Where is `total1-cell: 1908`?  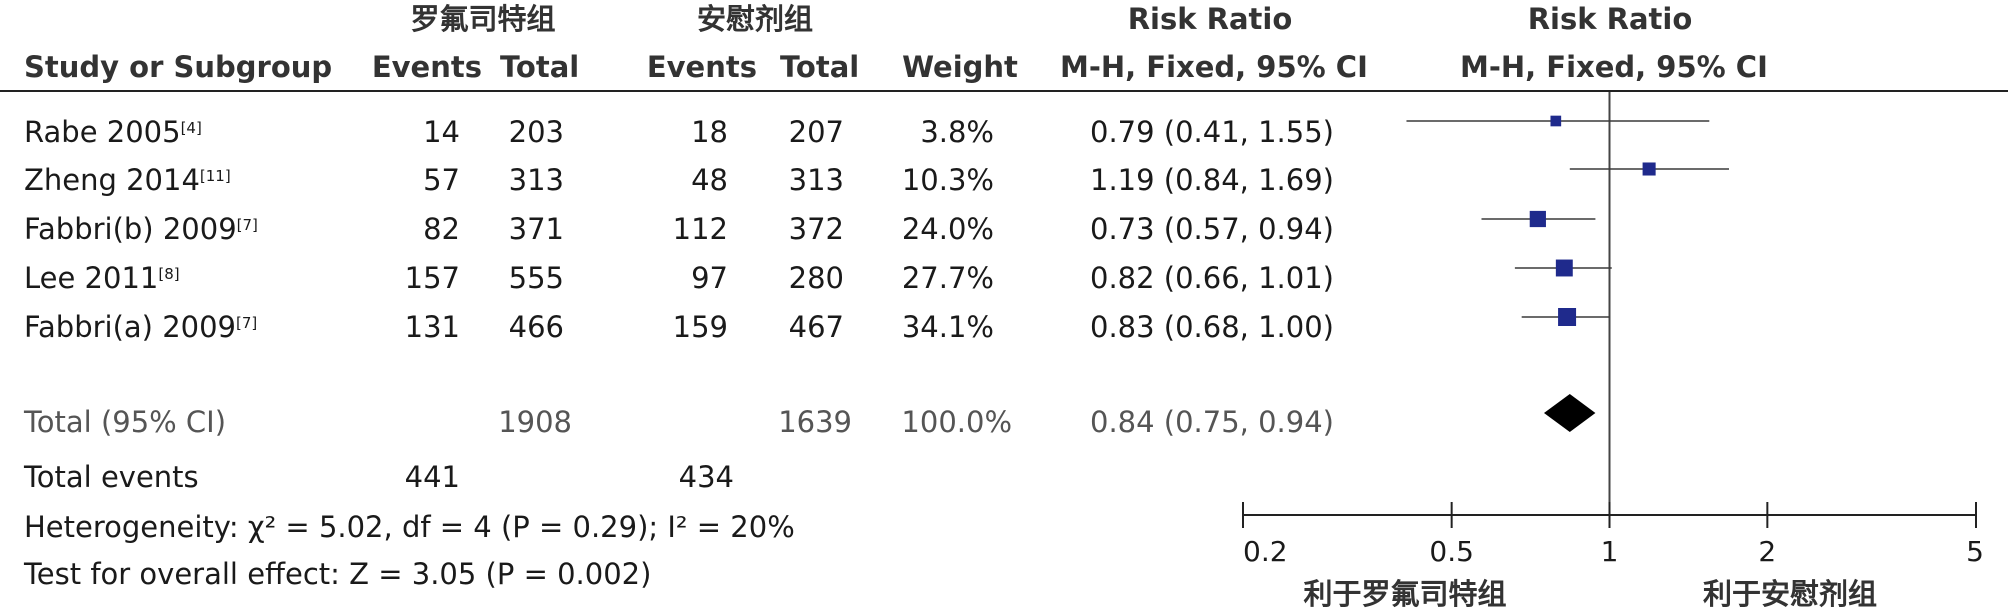
total1-cell: 1908 is located at coordinates (535, 422).